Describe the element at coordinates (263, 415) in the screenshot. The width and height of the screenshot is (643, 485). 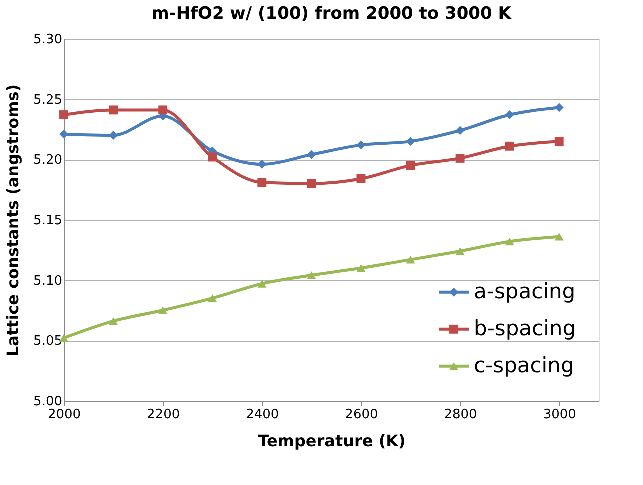
I see `x-tick-label: 2400` at that location.